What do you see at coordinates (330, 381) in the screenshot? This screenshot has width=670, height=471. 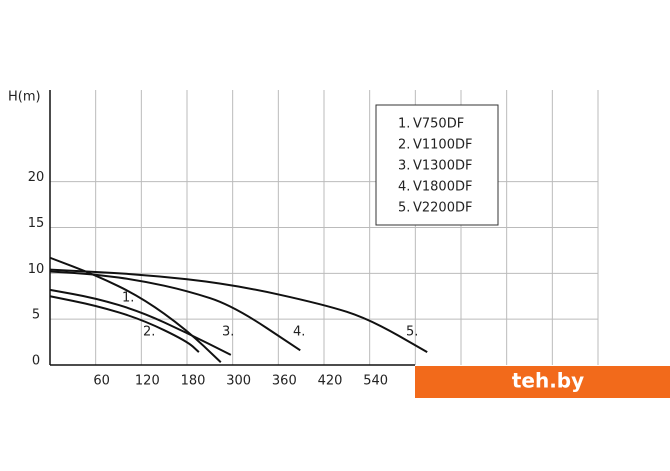 I see `x-tick-label: 420` at bounding box center [330, 381].